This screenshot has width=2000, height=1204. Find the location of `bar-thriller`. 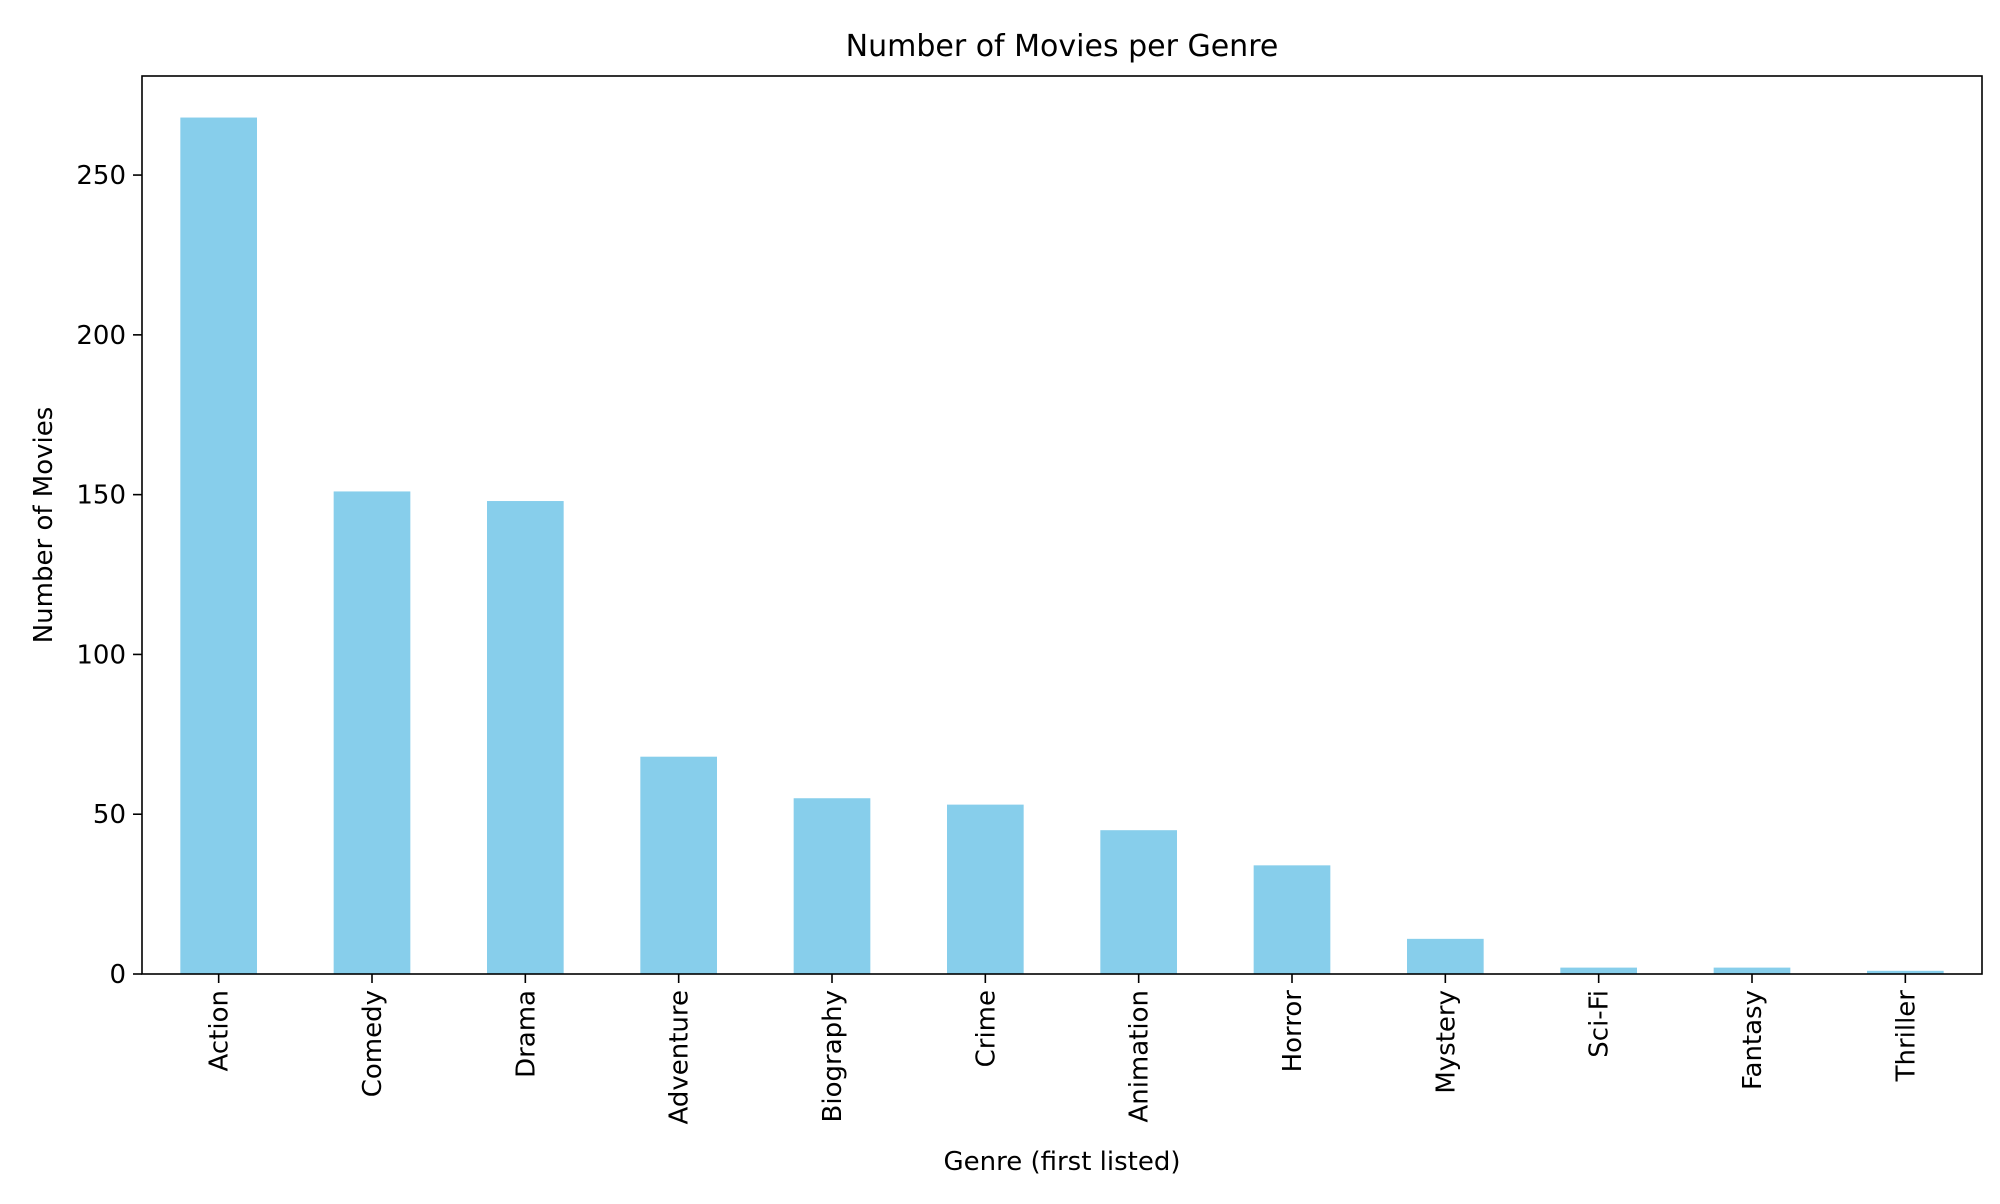

bar-thriller is located at coordinates (1905, 972).